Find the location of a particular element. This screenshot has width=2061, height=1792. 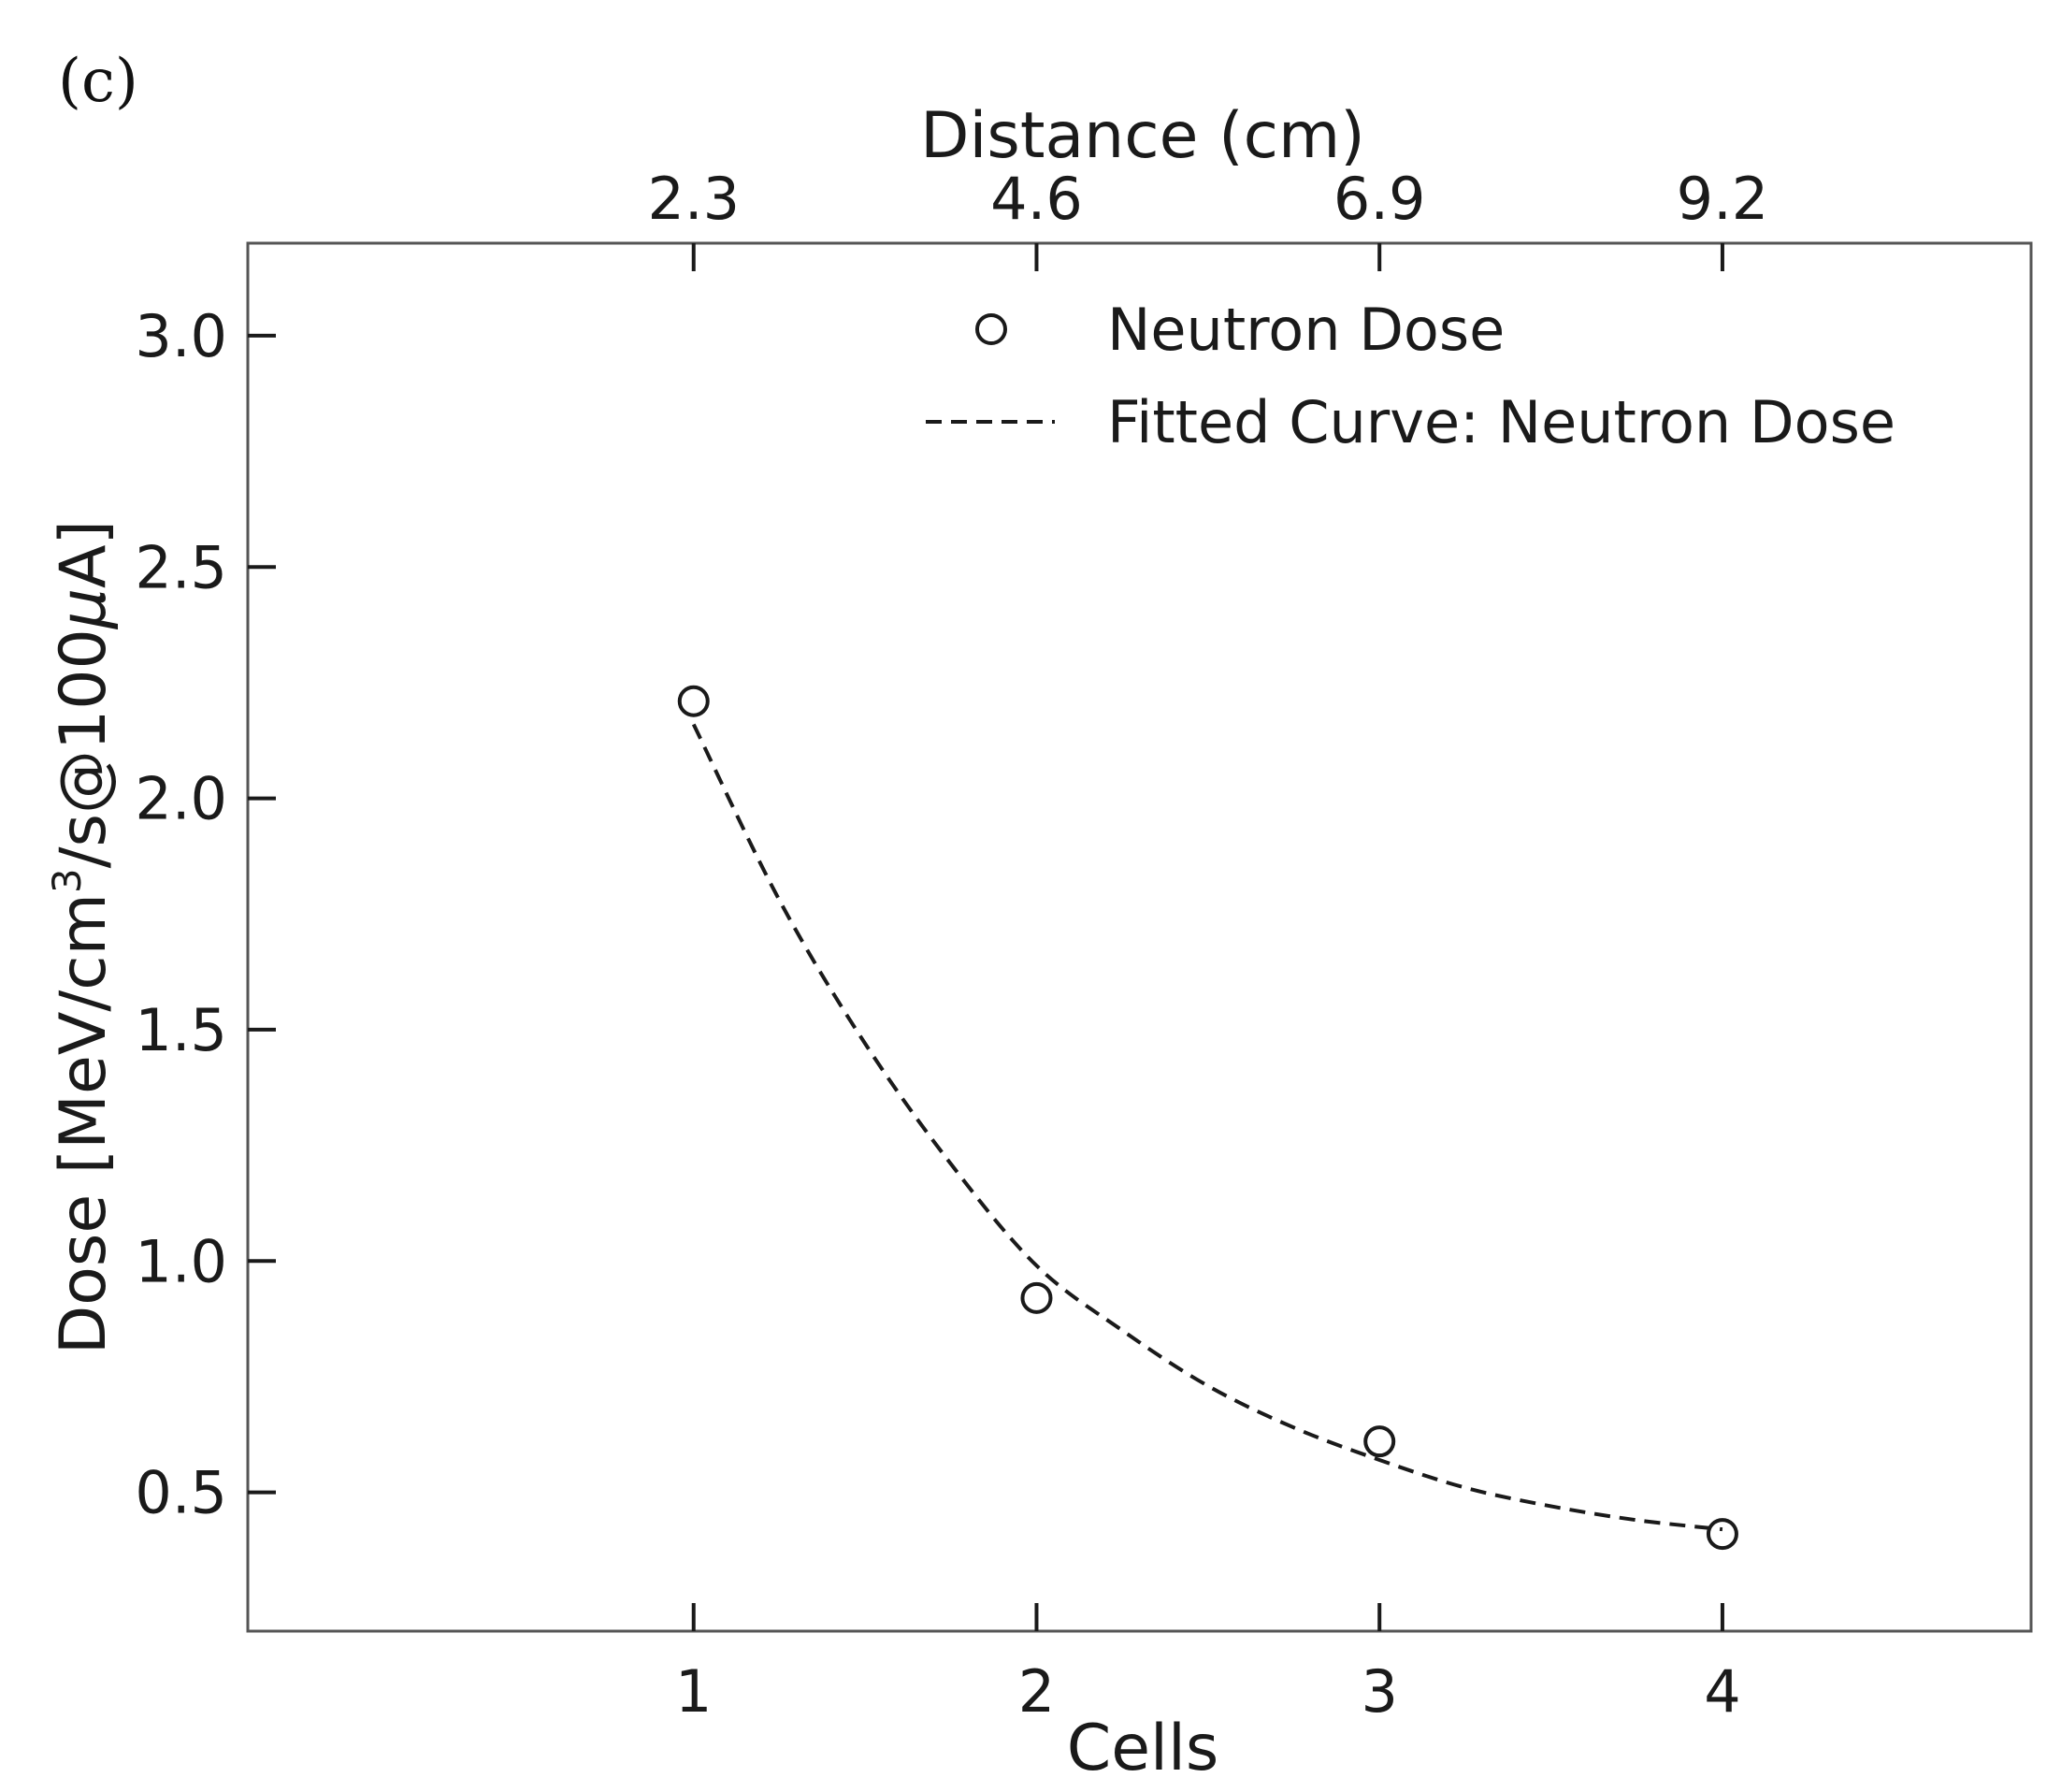

x-tick-label: 3 is located at coordinates (1379, 1691).